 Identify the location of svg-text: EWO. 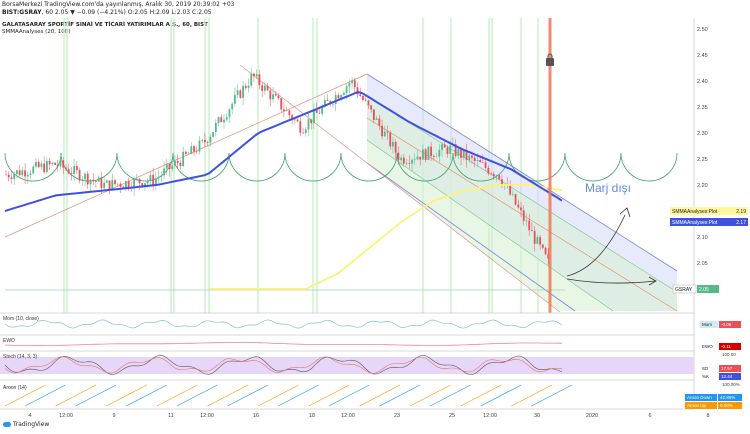
(707, 346).